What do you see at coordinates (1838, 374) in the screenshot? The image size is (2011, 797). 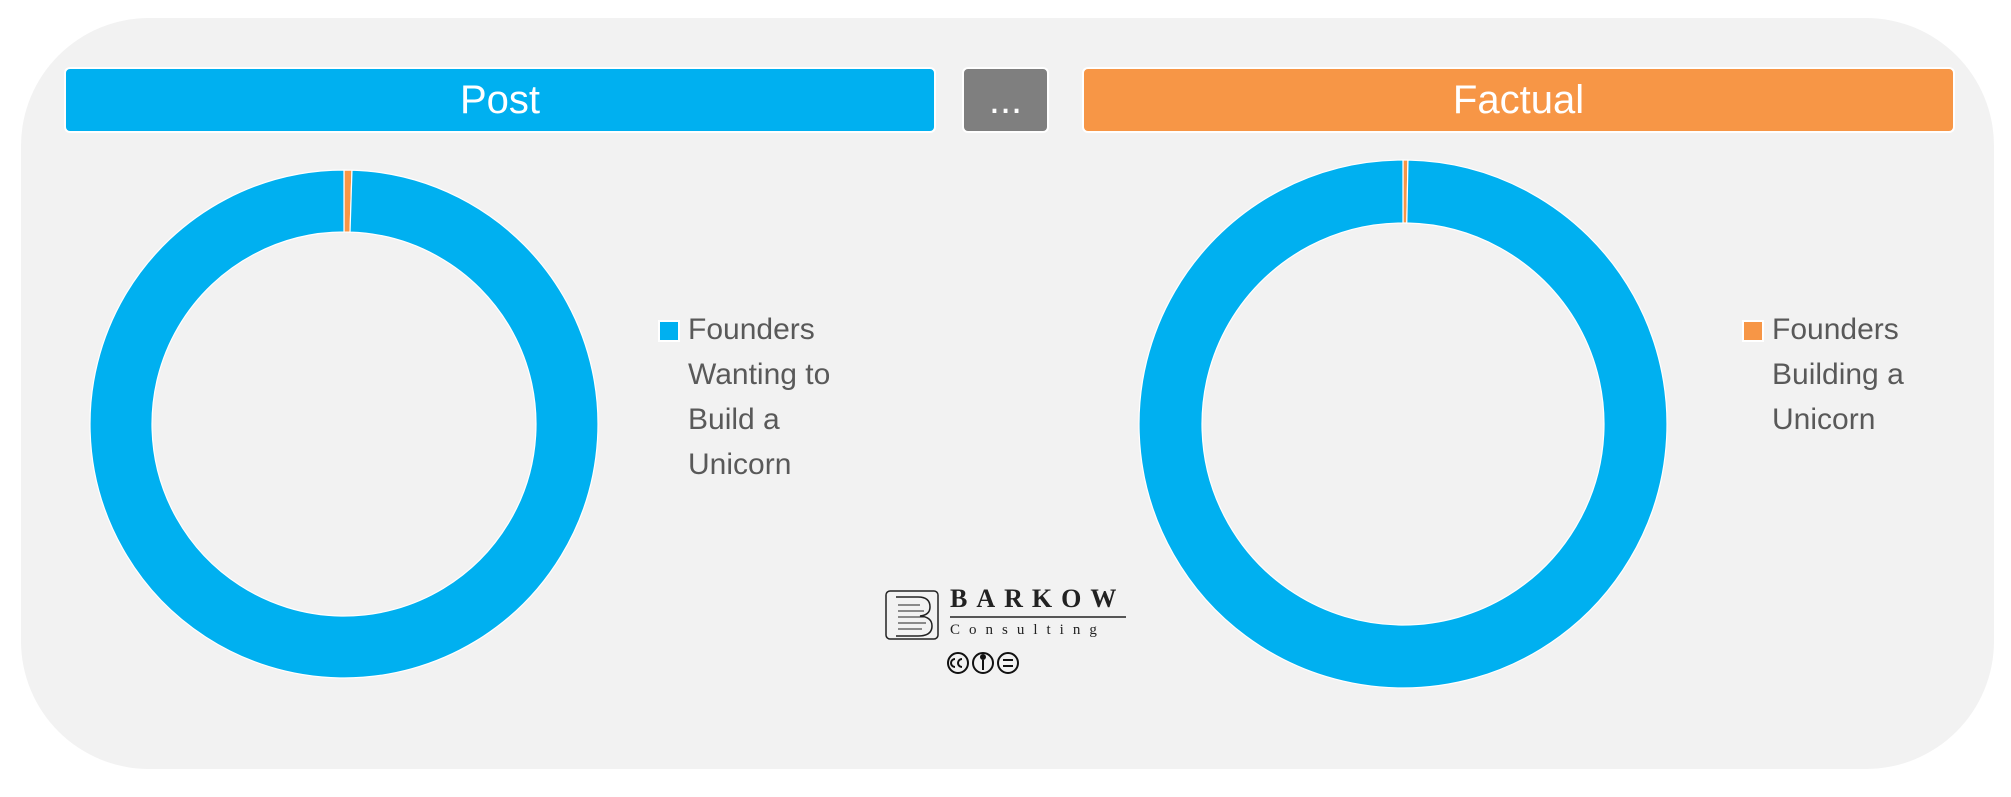 I see `legend-label: Founders Building a Unicorn` at bounding box center [1838, 374].